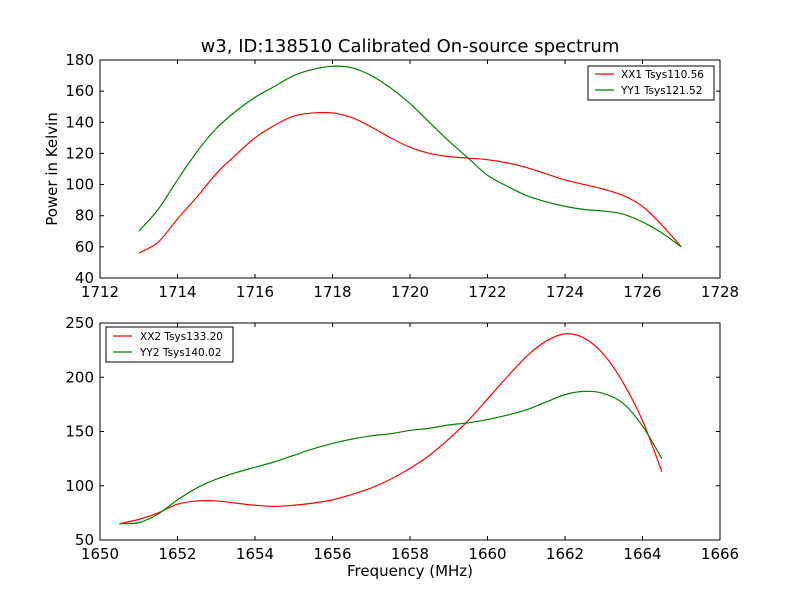  I want to click on top-x-tick-label: 1712, so click(100, 292).